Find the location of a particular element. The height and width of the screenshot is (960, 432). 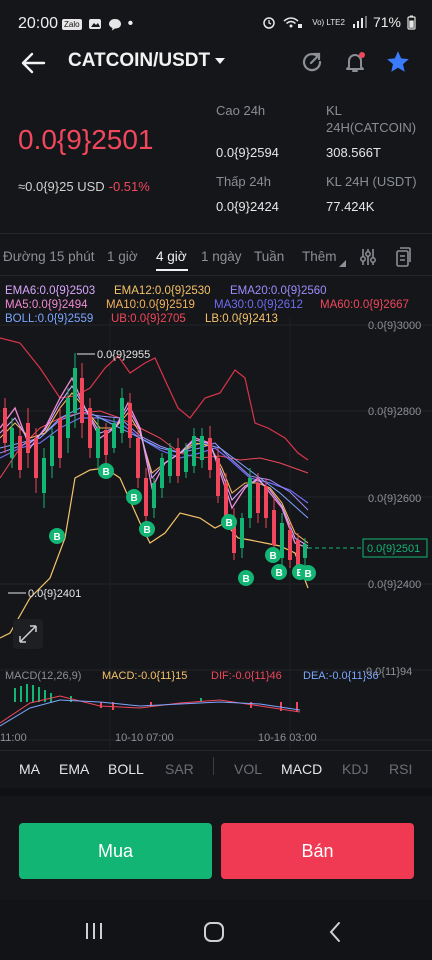

bell-icon is located at coordinates (355, 62).